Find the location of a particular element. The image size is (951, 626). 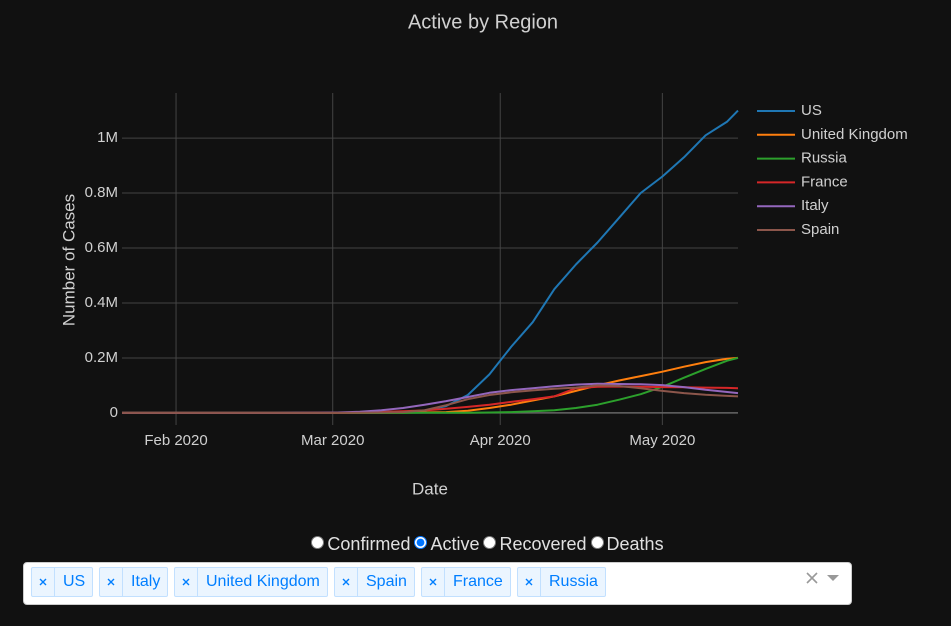

radio-option: Recovered is located at coordinates (535, 544).